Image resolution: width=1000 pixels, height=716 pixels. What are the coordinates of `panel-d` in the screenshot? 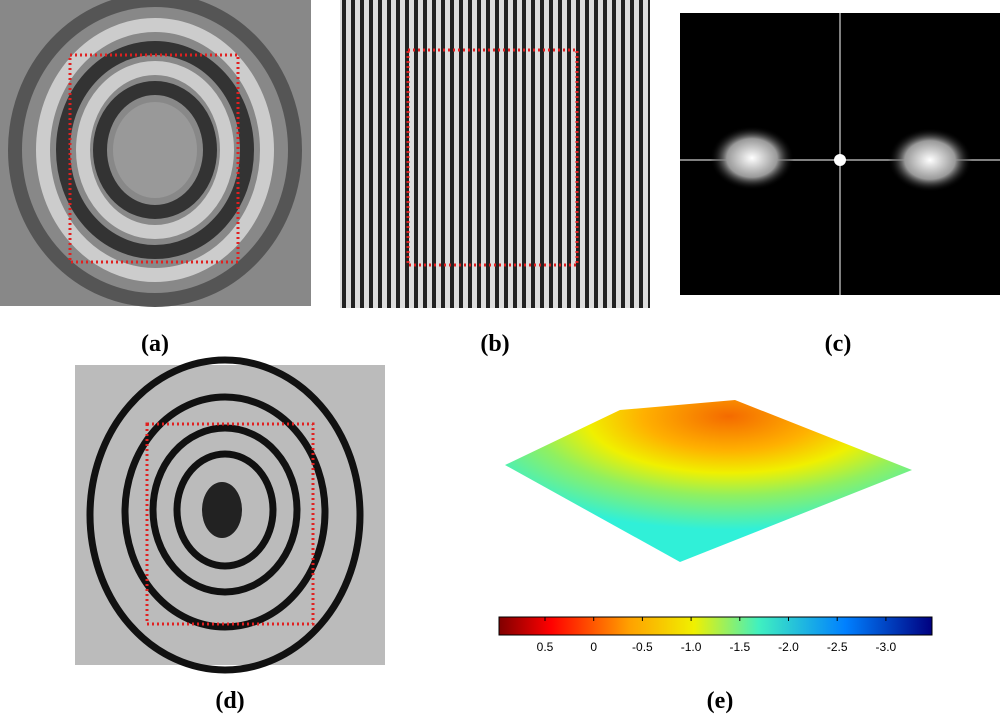 It's located at (230, 515).